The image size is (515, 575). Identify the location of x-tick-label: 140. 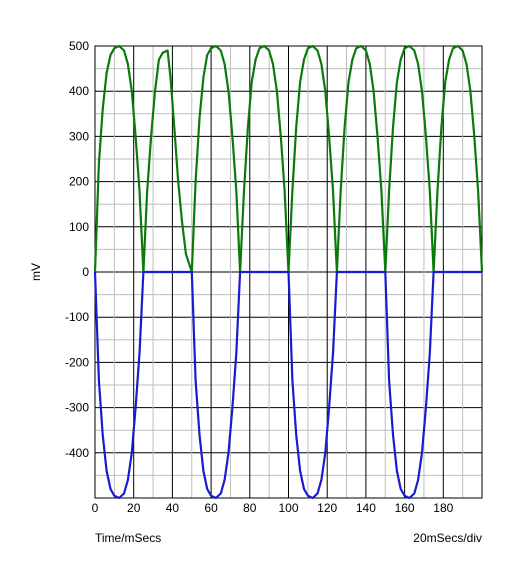
(366, 508).